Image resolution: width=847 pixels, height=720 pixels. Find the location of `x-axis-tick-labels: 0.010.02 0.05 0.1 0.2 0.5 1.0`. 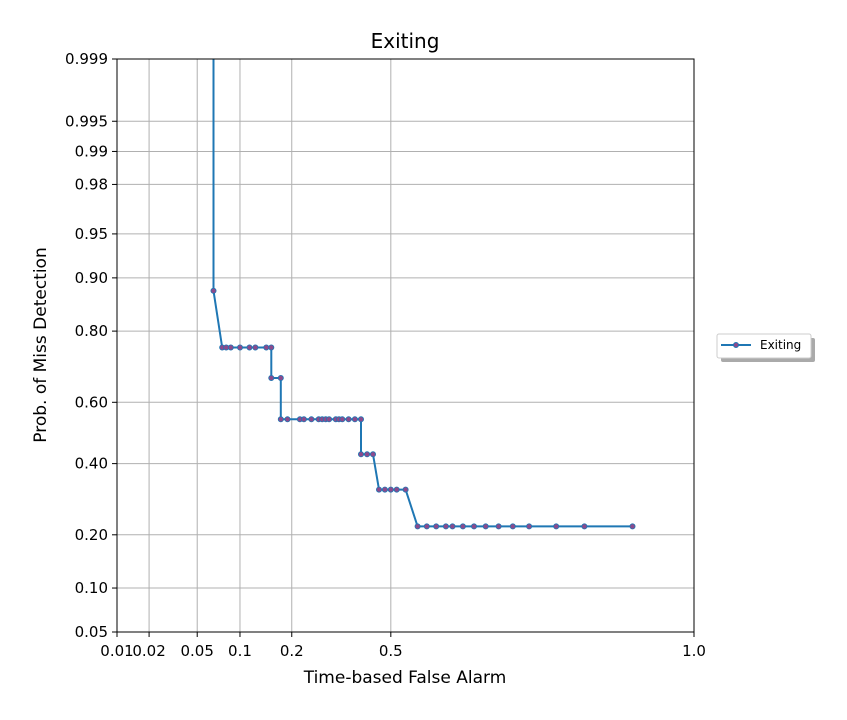

x-axis-tick-labels: 0.010.02 0.05 0.1 0.2 0.5 1.0 is located at coordinates (403, 651).